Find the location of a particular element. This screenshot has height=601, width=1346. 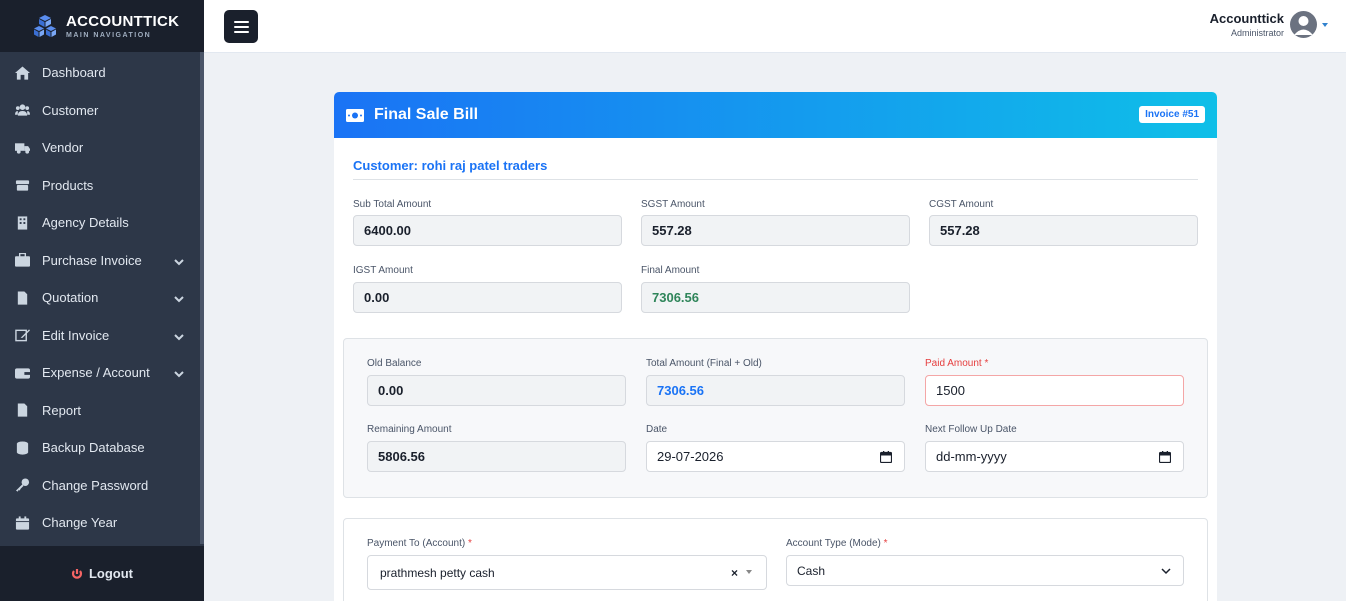

card-title: Final Sale Bill is located at coordinates (426, 114).